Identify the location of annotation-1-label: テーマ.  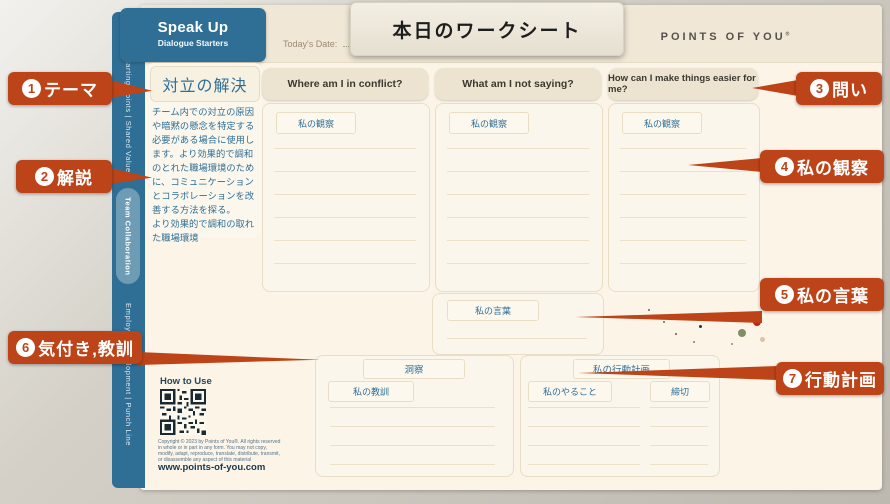
(71, 90).